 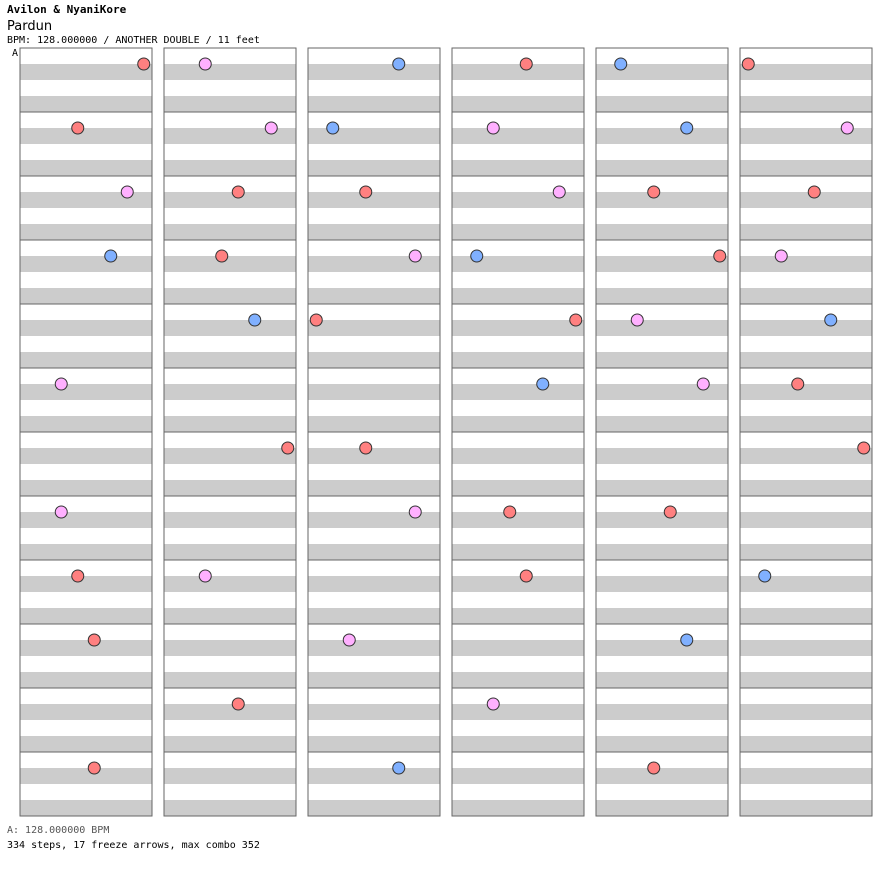 I want to click on chart-column, so click(x=806, y=432).